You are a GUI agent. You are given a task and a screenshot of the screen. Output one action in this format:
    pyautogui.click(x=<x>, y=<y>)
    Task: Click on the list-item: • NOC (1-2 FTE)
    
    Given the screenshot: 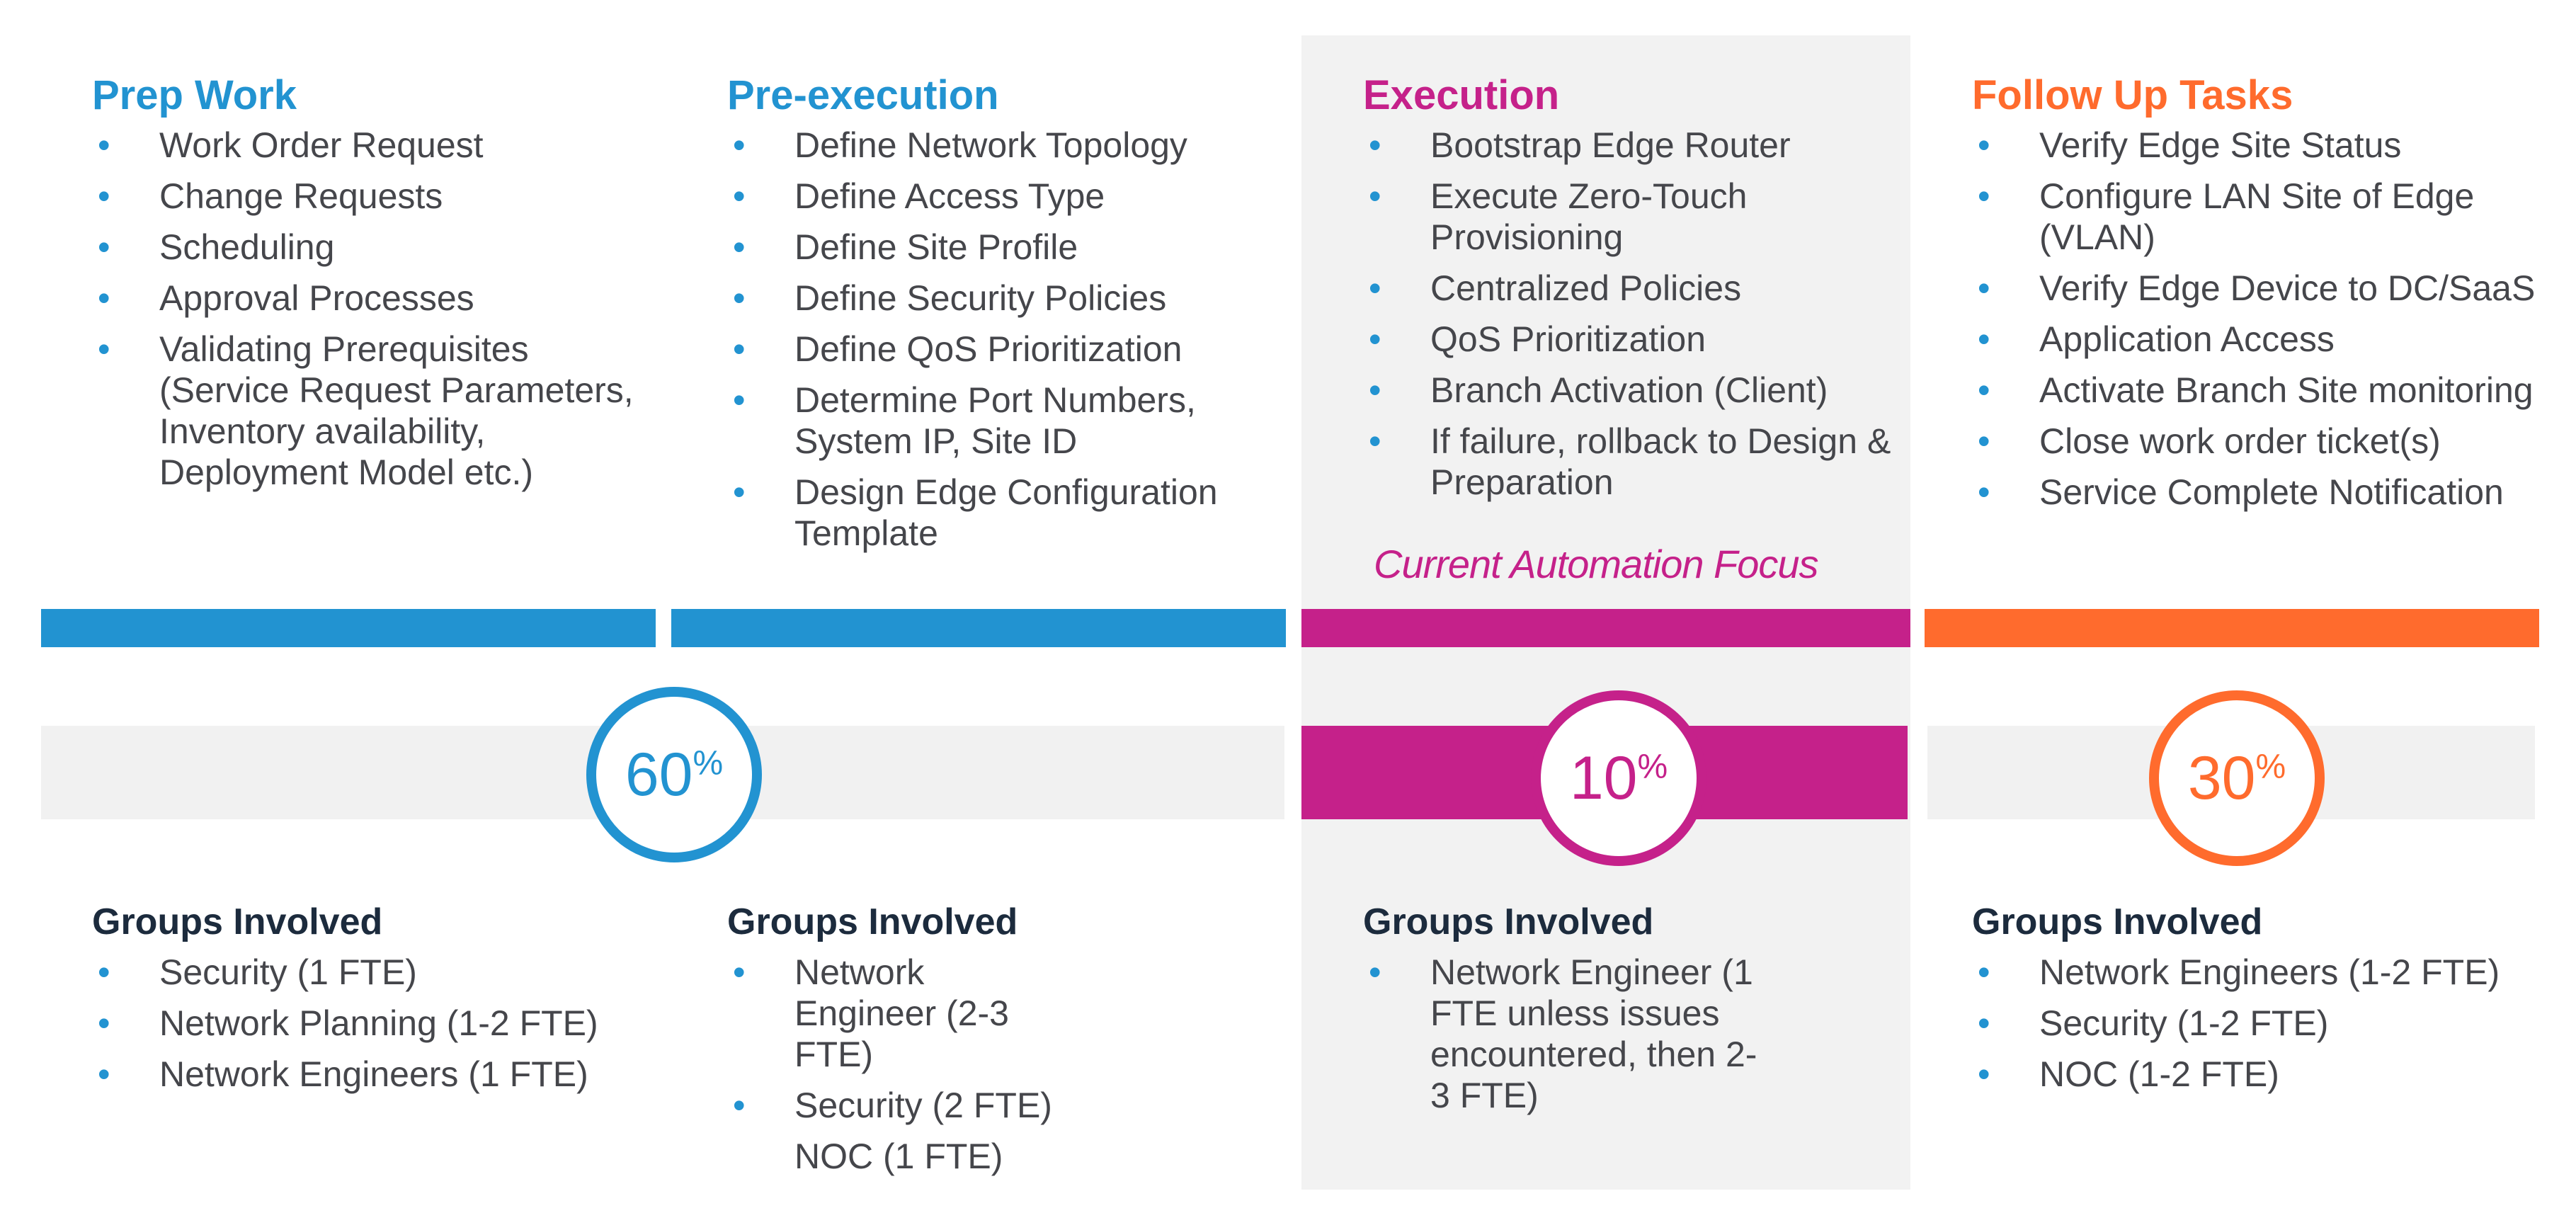 What is the action you would take?
    pyautogui.click(x=2255, y=1075)
    